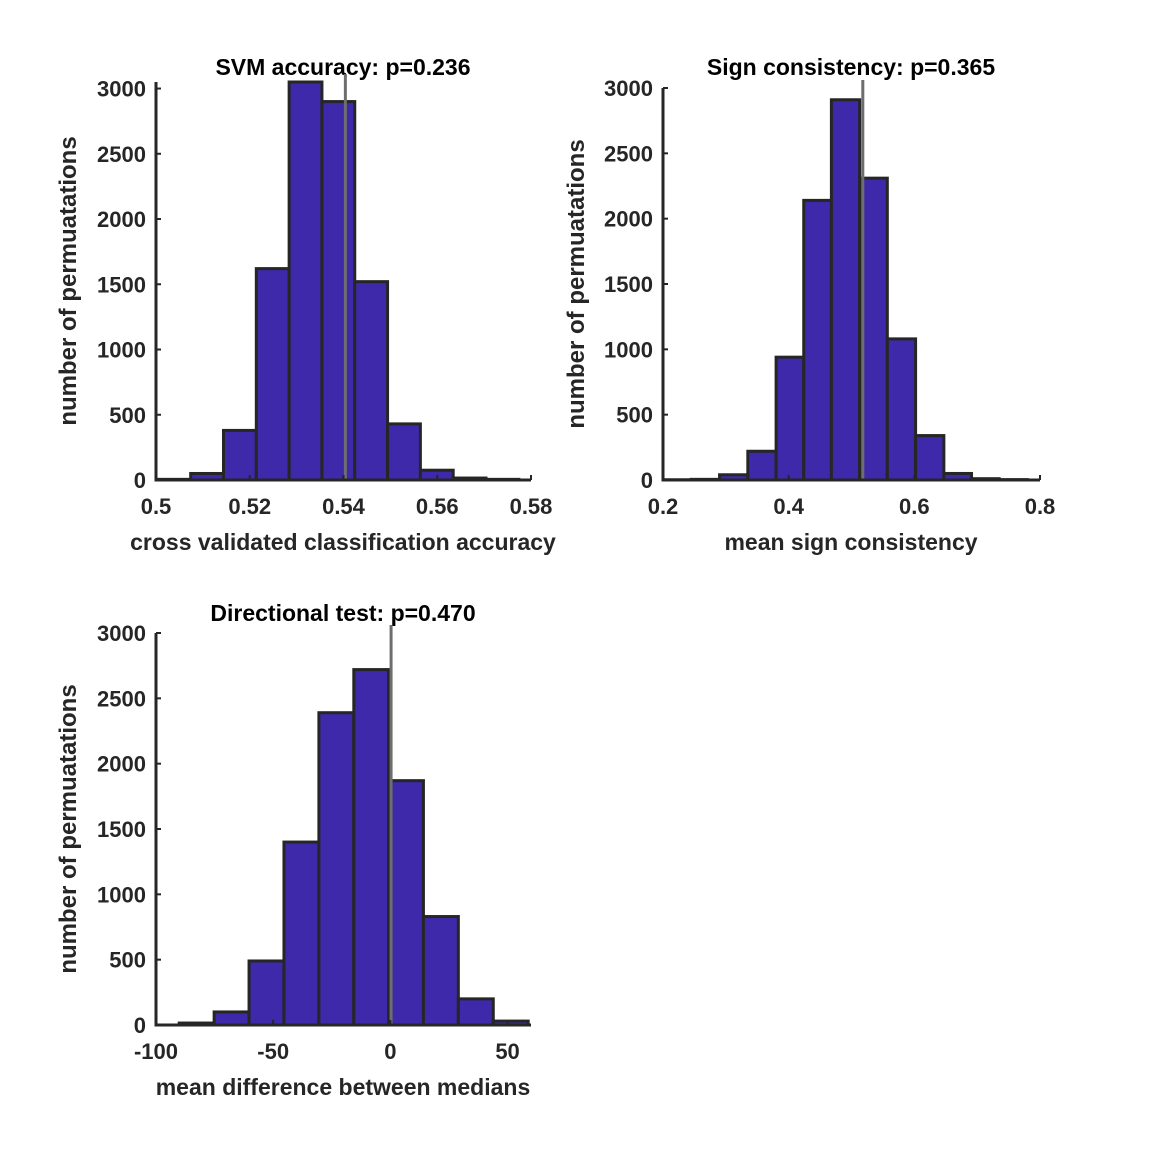  I want to click on x-tick-label: -50, so click(273, 1051).